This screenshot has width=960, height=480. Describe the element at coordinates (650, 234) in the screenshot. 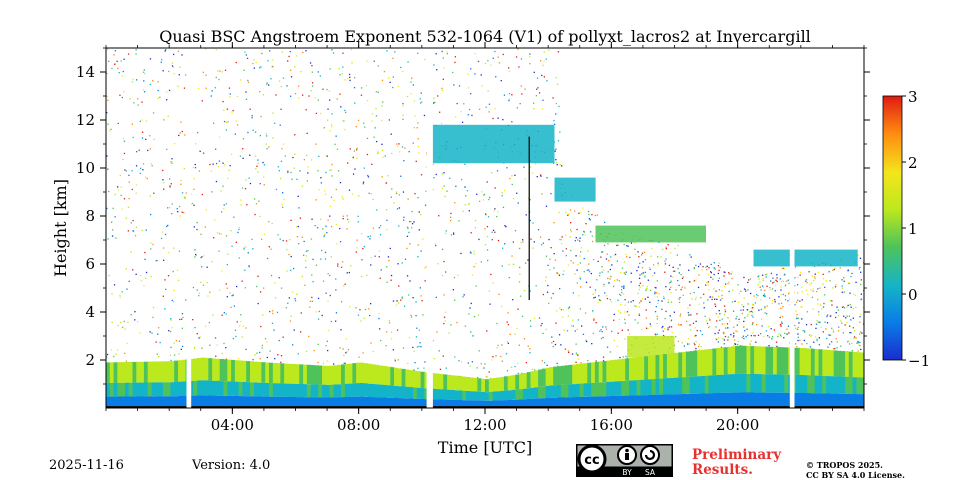

I see `layer-cloud-mid` at that location.